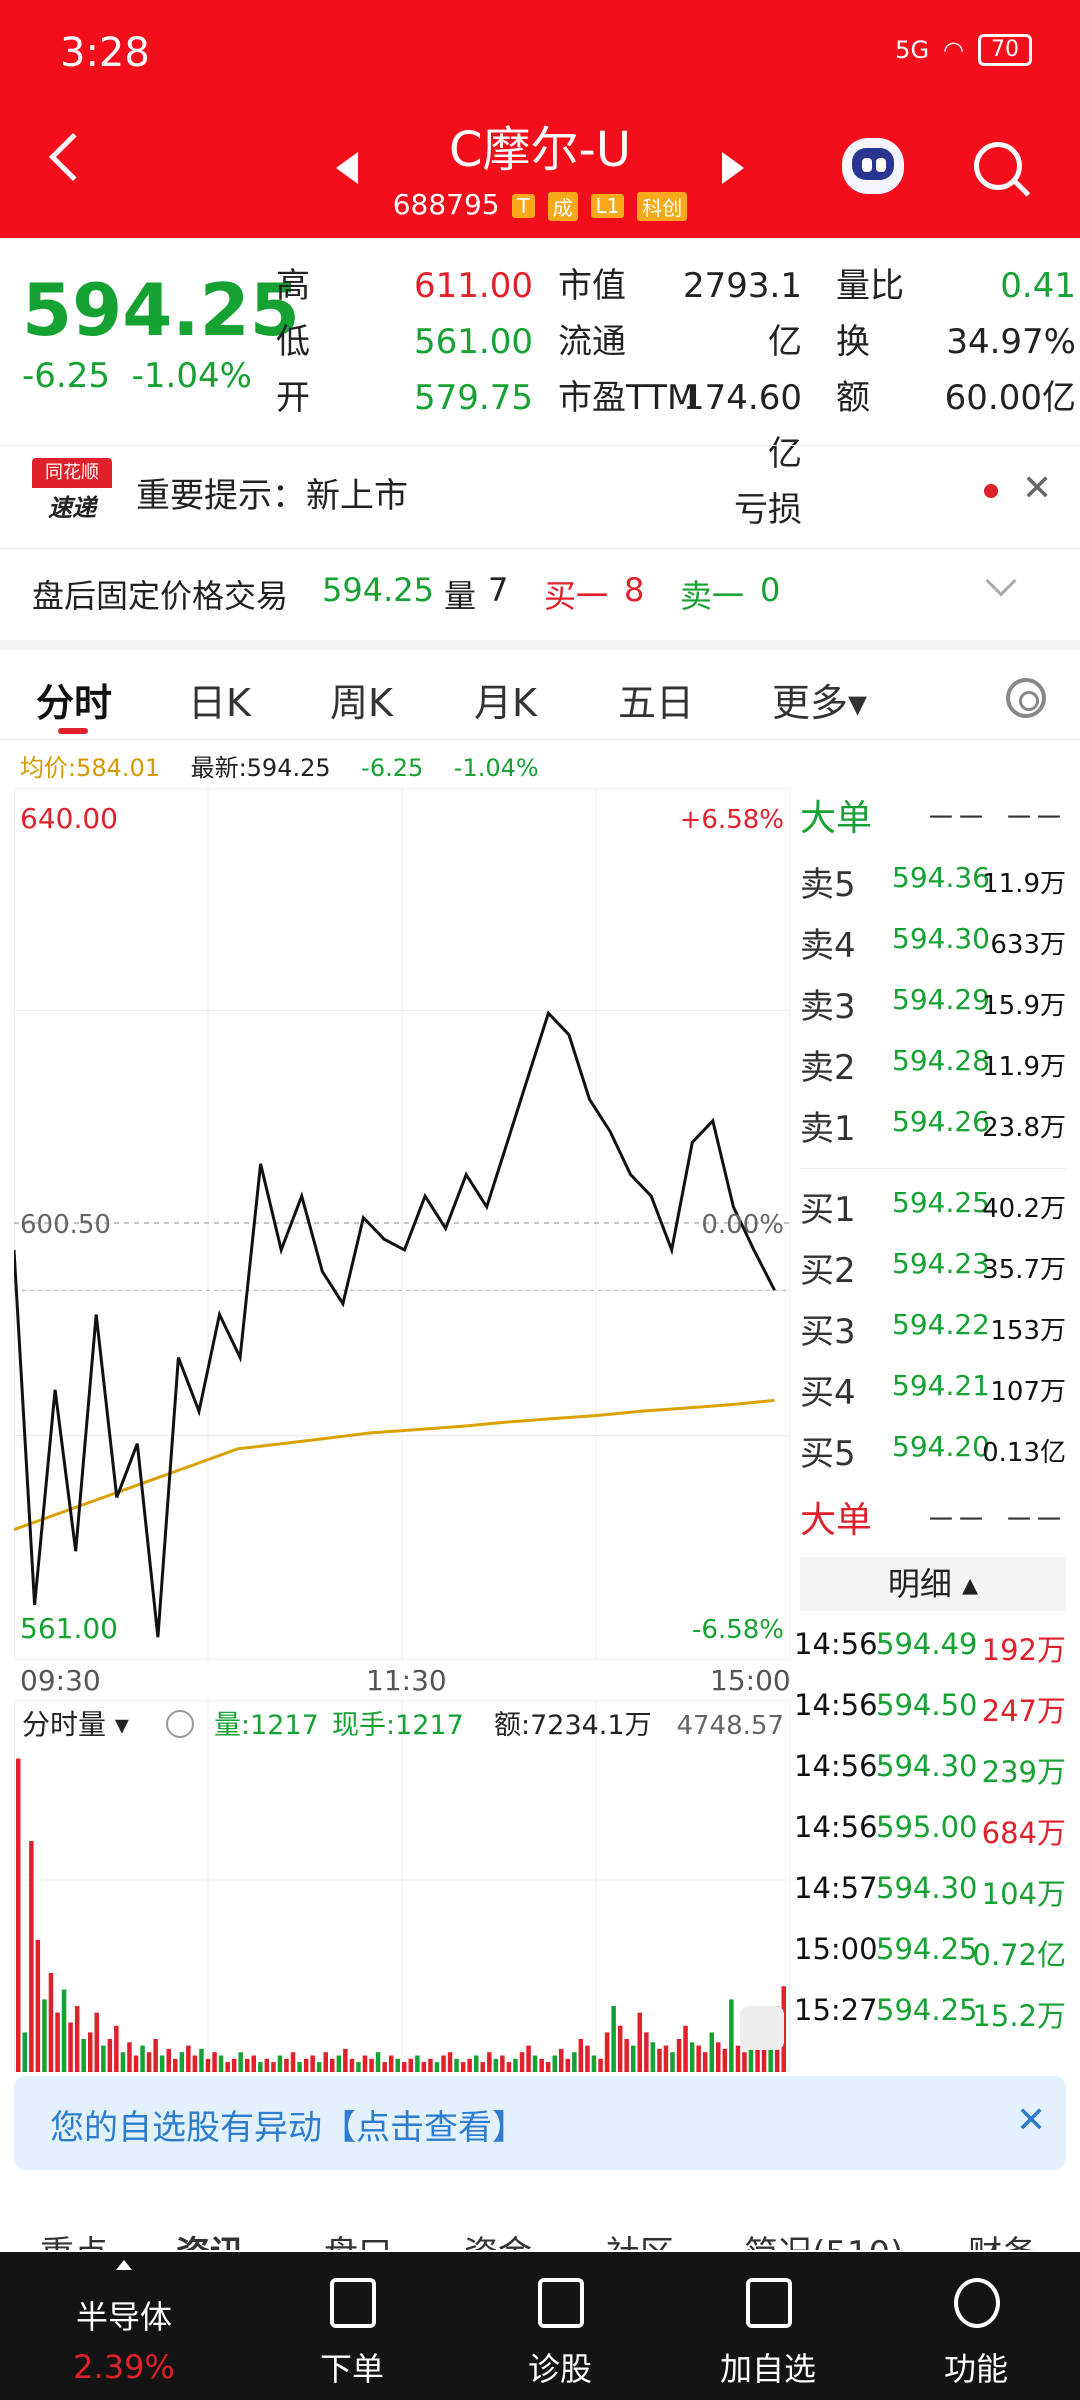 The width and height of the screenshot is (1080, 2400). I want to click on bid-row: 买5 594.20 0.13亿, so click(933, 1456).